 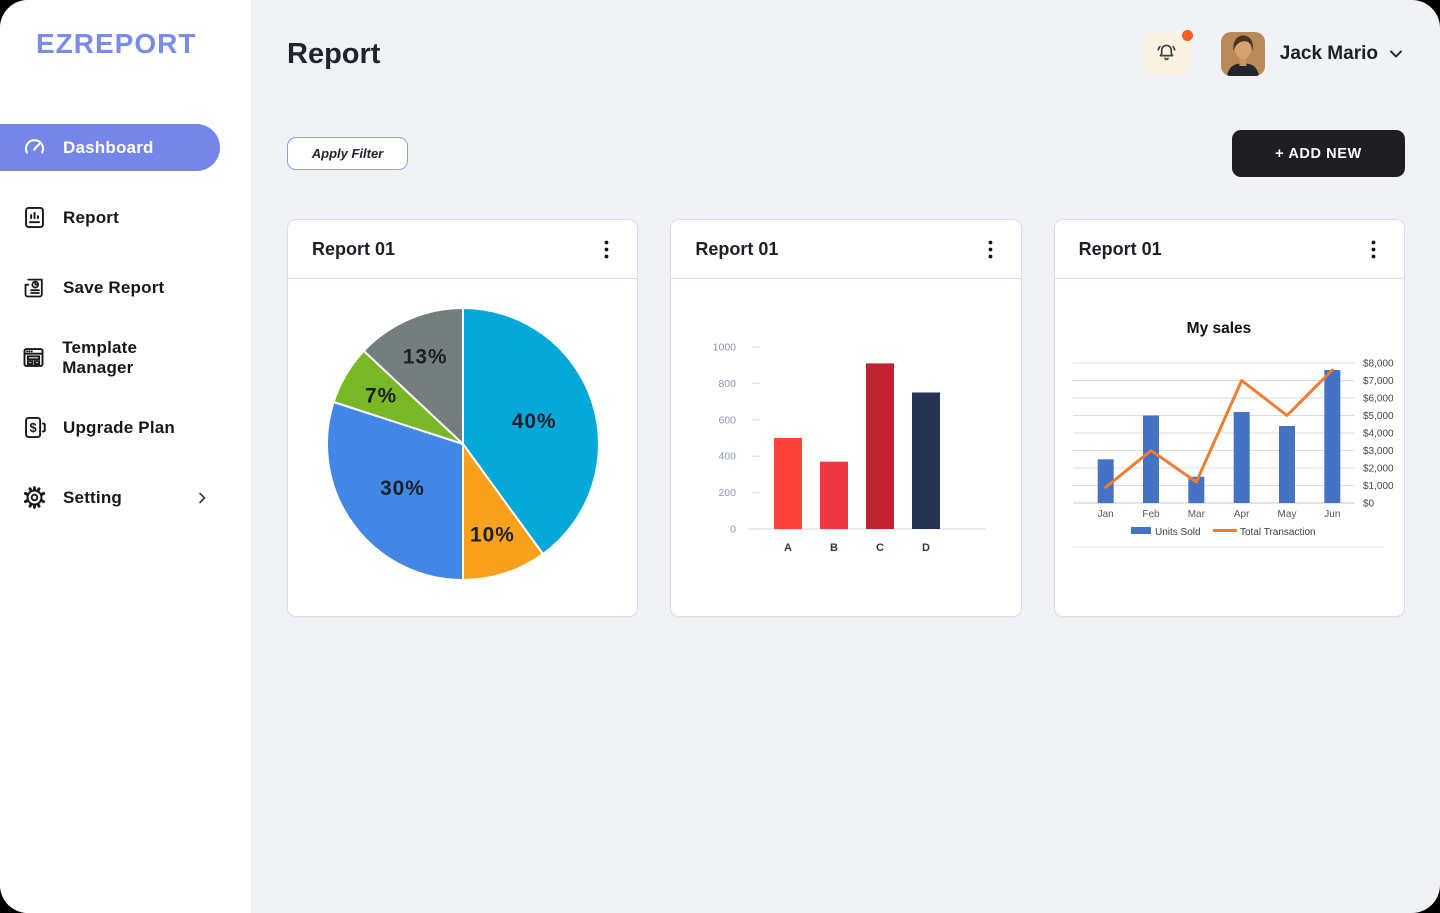 I want to click on sidebar-item-label: Template Manager, so click(x=100, y=357).